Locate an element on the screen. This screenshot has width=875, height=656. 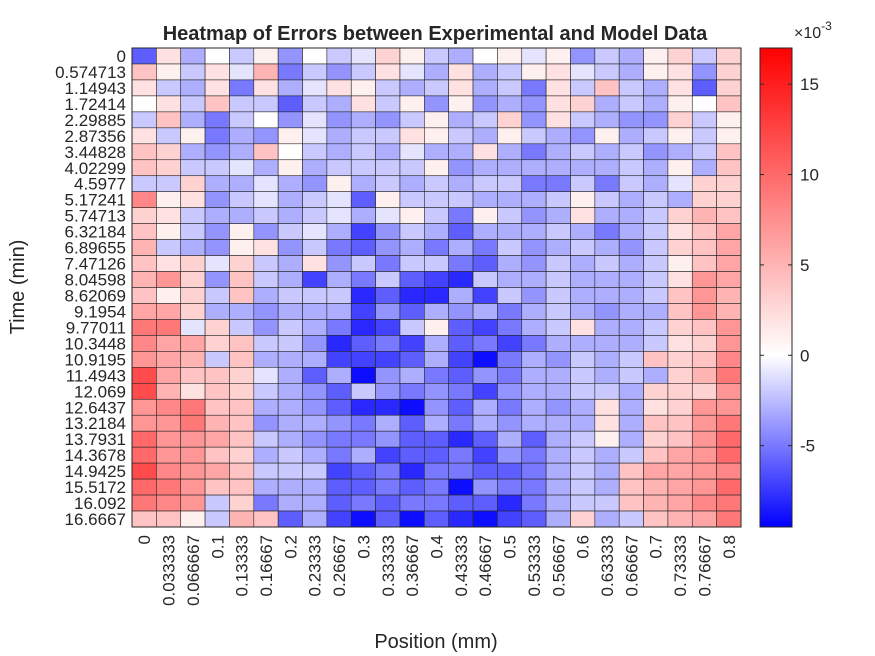
y-tick-label: 2.29885 is located at coordinates (95, 120).